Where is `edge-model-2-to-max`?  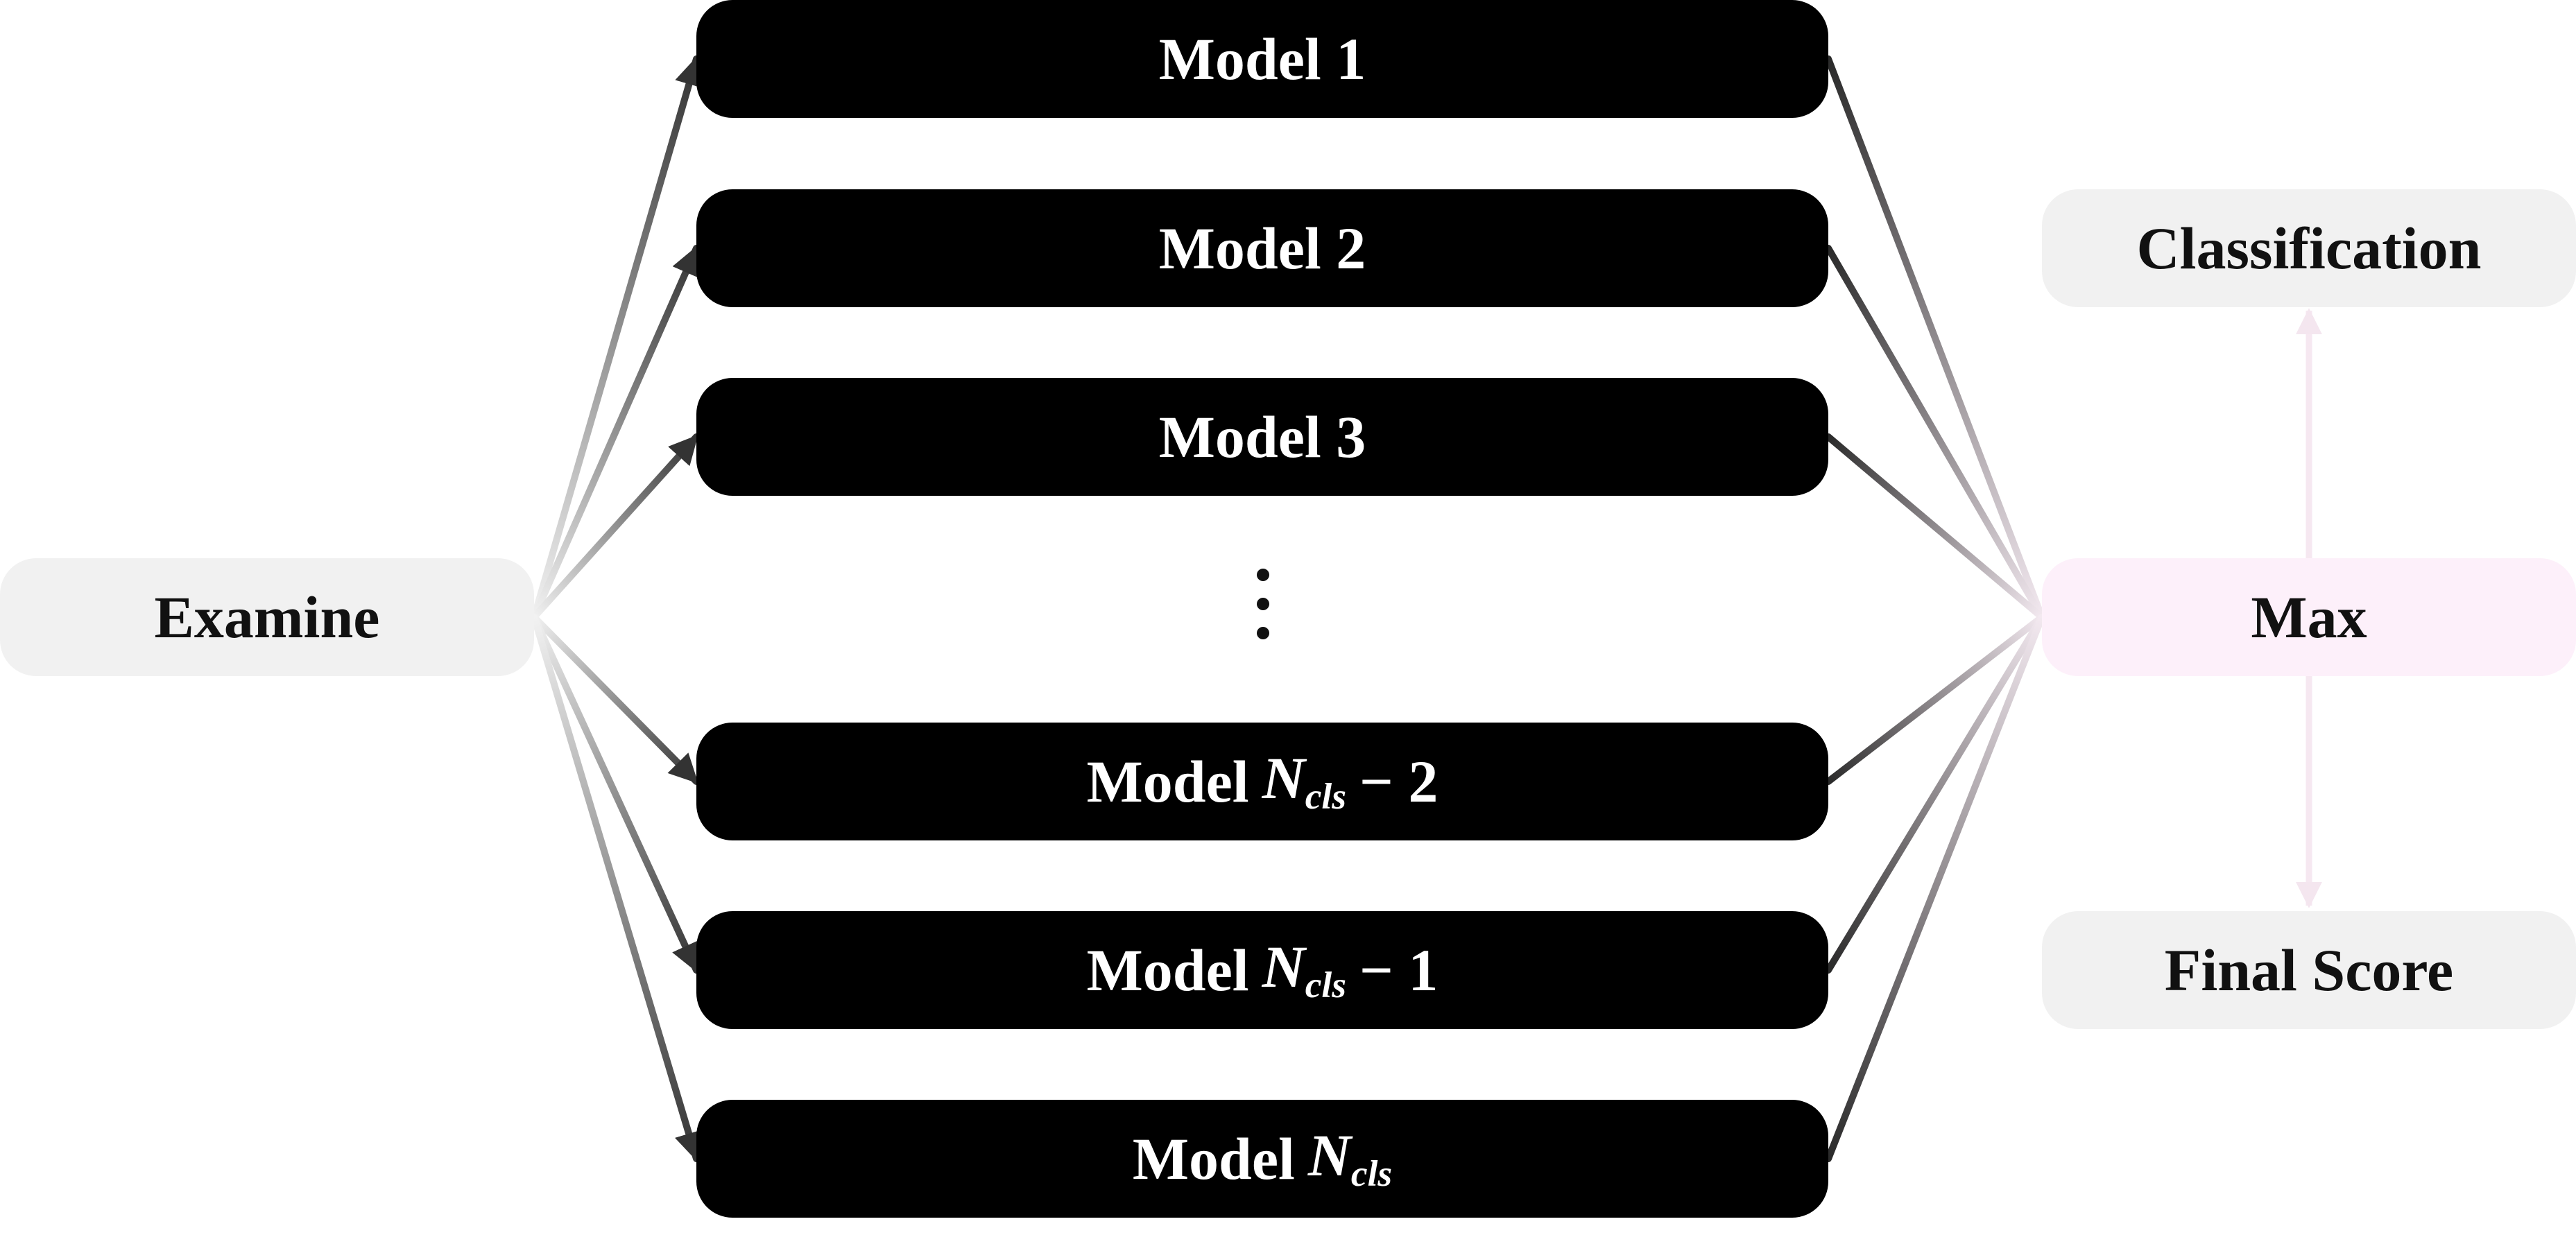 edge-model-2-to-max is located at coordinates (1935, 433).